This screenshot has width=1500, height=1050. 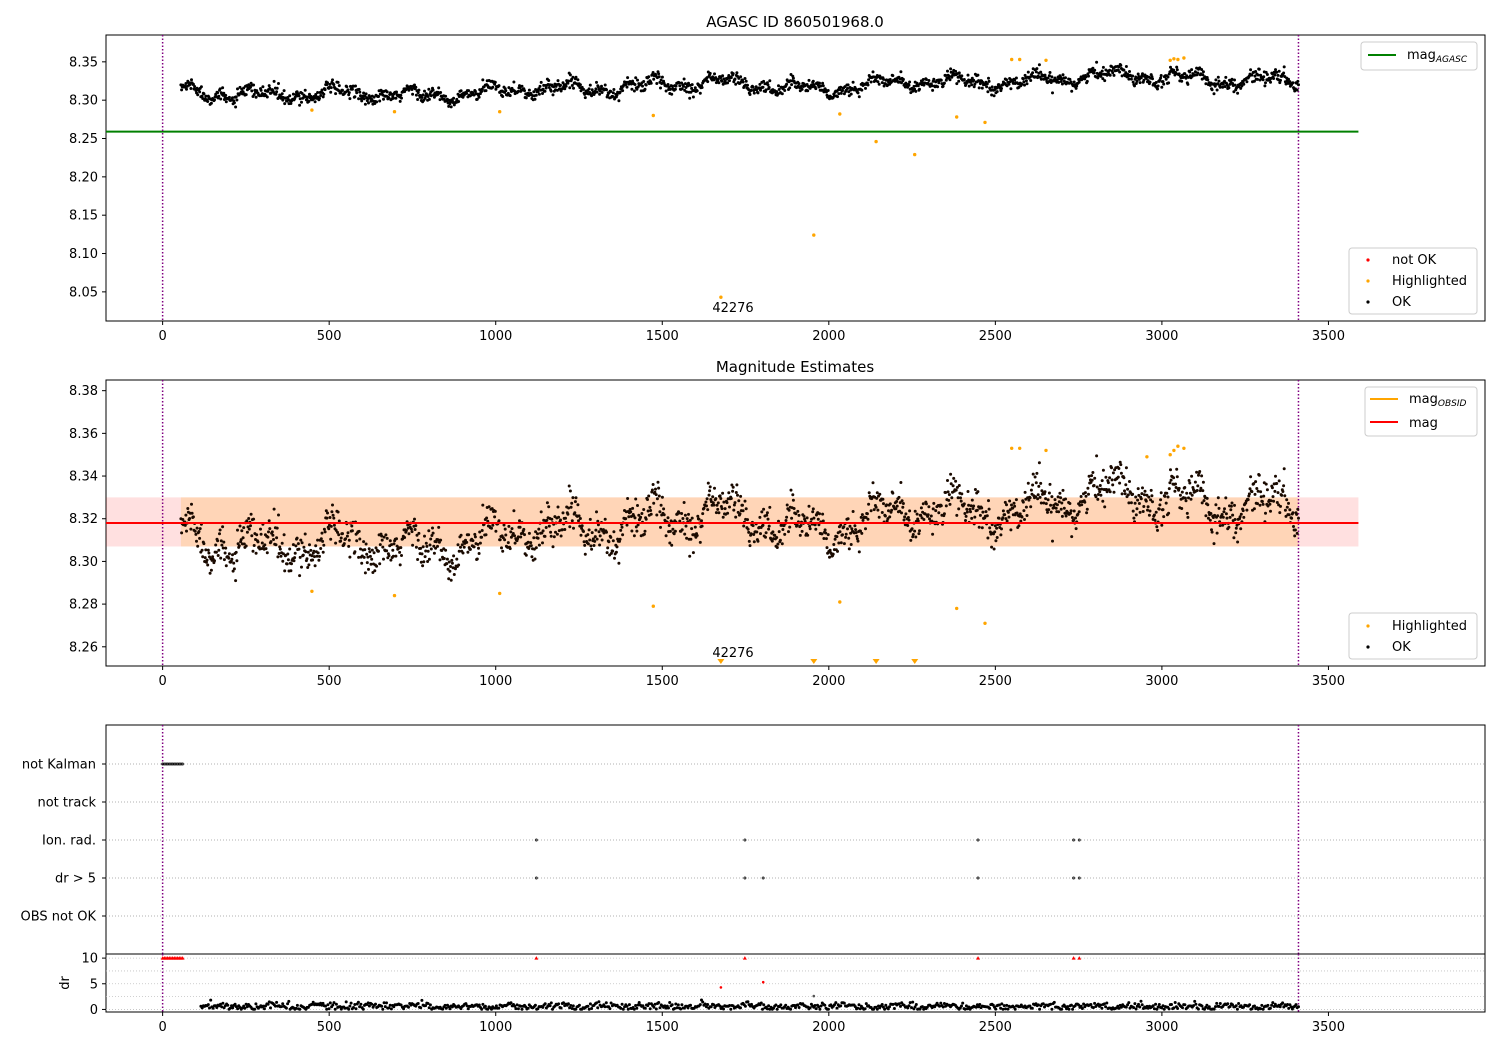 I want to click on p1-xtick-label-2: 1000, so click(x=495, y=336).